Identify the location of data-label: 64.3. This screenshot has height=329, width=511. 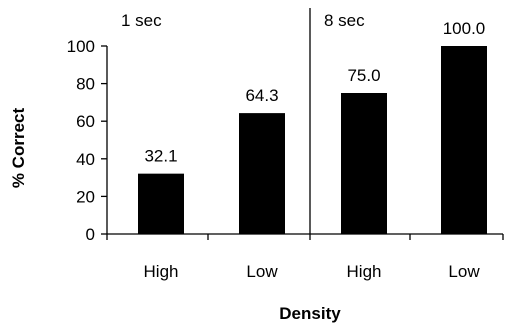
(261, 95).